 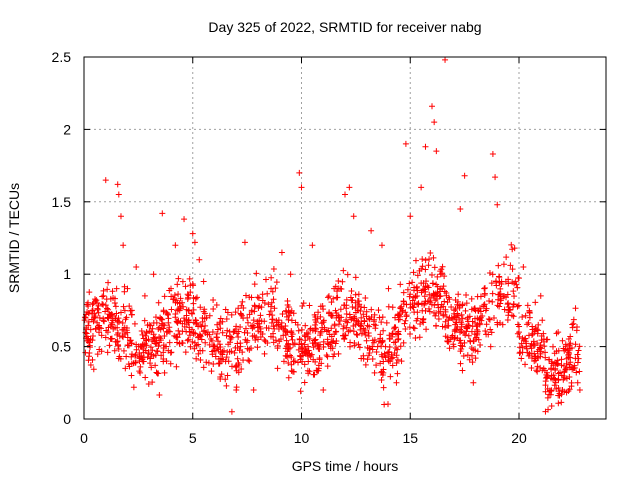 What do you see at coordinates (67, 274) in the screenshot?
I see `y-tick-label: 1` at bounding box center [67, 274].